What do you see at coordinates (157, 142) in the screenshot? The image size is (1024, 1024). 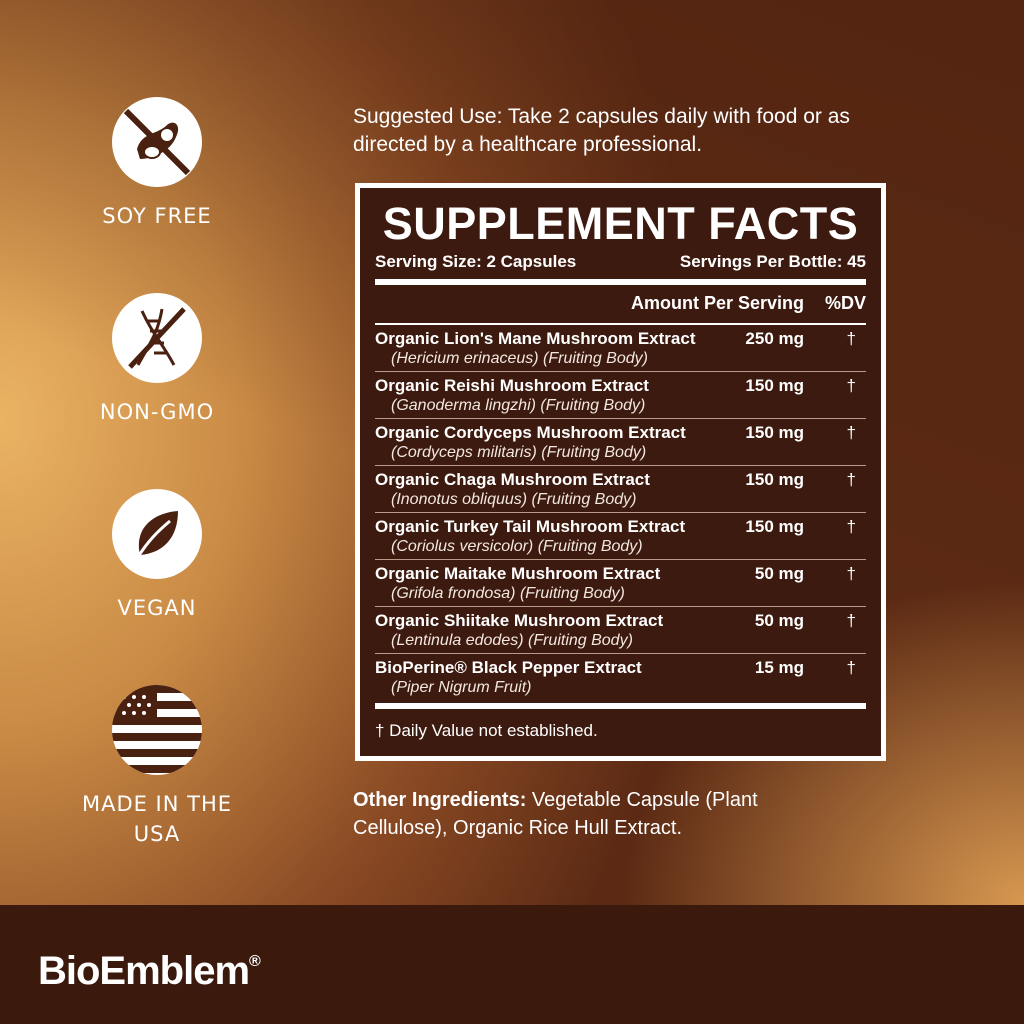 I see `soy-free-icon` at bounding box center [157, 142].